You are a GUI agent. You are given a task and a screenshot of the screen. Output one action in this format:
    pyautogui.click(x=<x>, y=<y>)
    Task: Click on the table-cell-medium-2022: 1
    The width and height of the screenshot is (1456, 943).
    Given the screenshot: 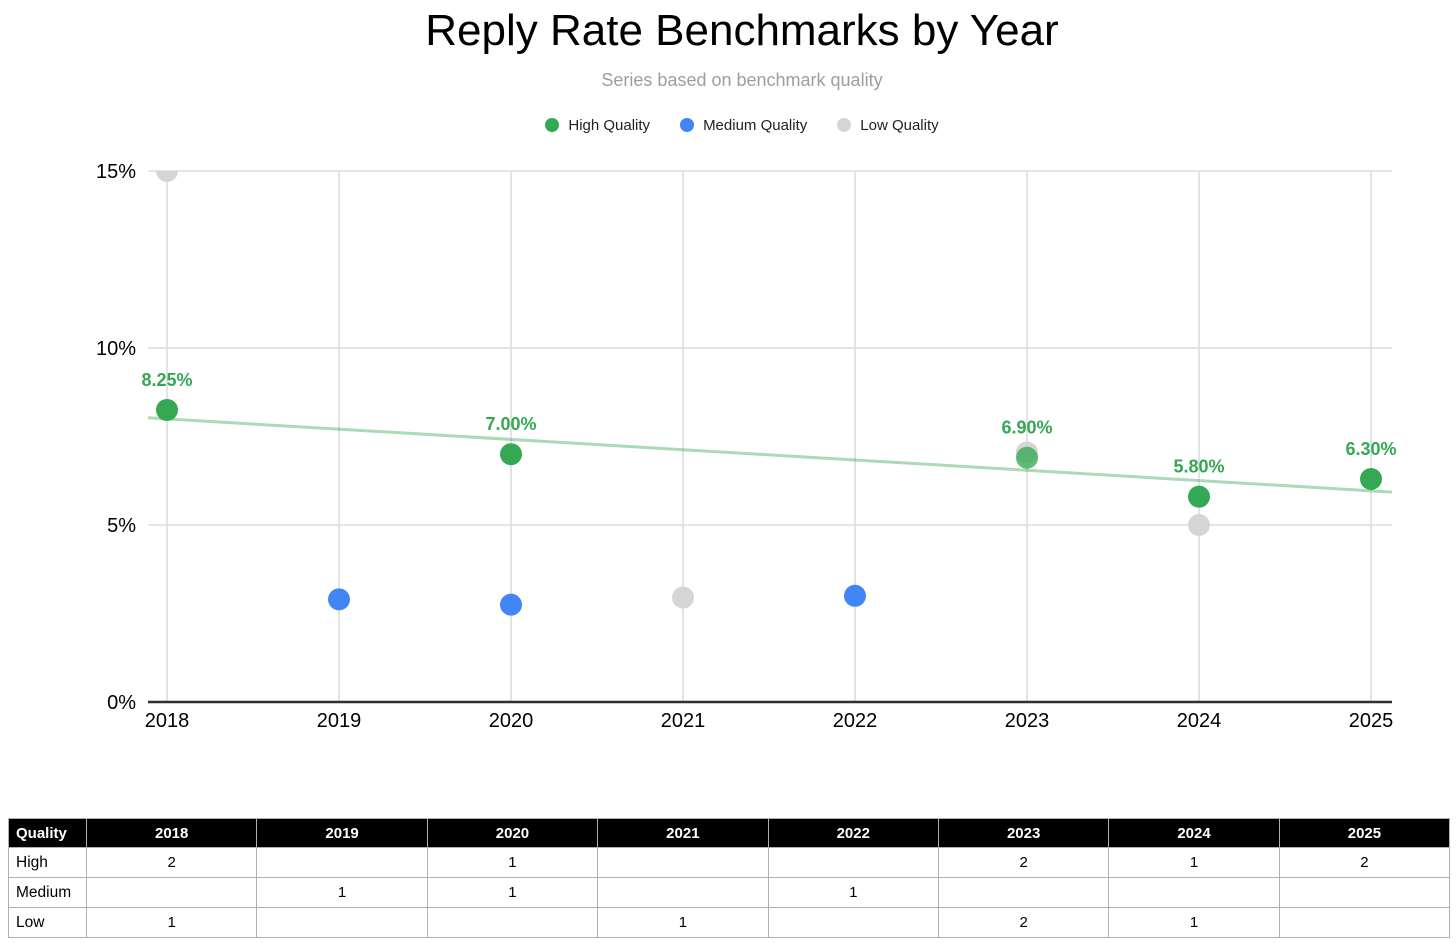 What is the action you would take?
    pyautogui.click(x=853, y=892)
    